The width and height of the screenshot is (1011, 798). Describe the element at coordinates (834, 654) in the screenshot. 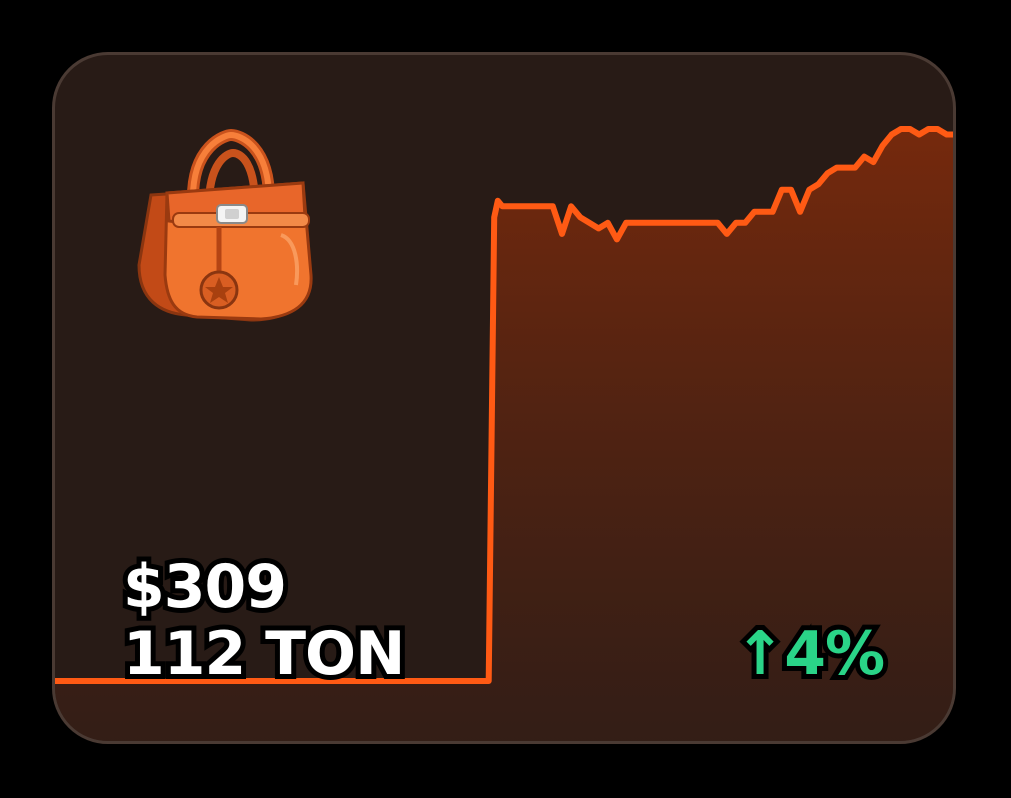

I see `price-change-value: 4%` at that location.